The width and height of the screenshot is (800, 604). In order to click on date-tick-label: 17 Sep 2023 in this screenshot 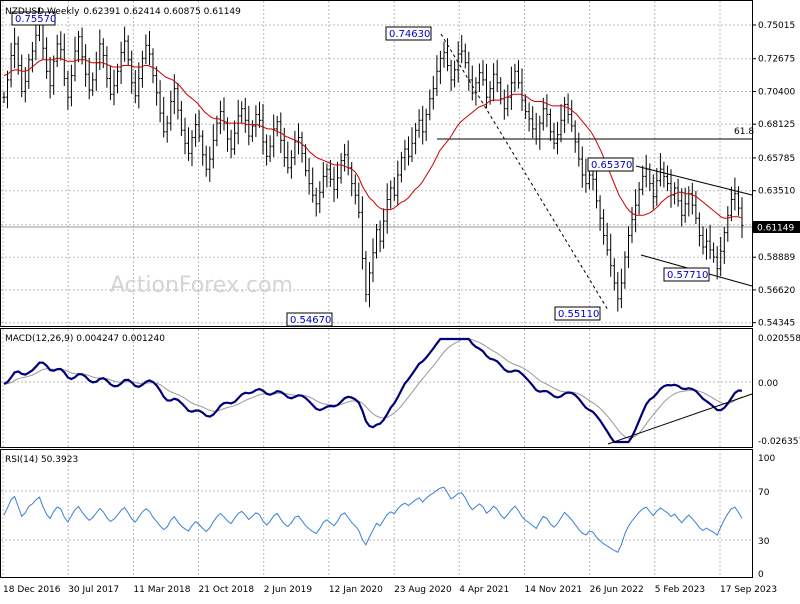, I will do `click(748, 590)`.